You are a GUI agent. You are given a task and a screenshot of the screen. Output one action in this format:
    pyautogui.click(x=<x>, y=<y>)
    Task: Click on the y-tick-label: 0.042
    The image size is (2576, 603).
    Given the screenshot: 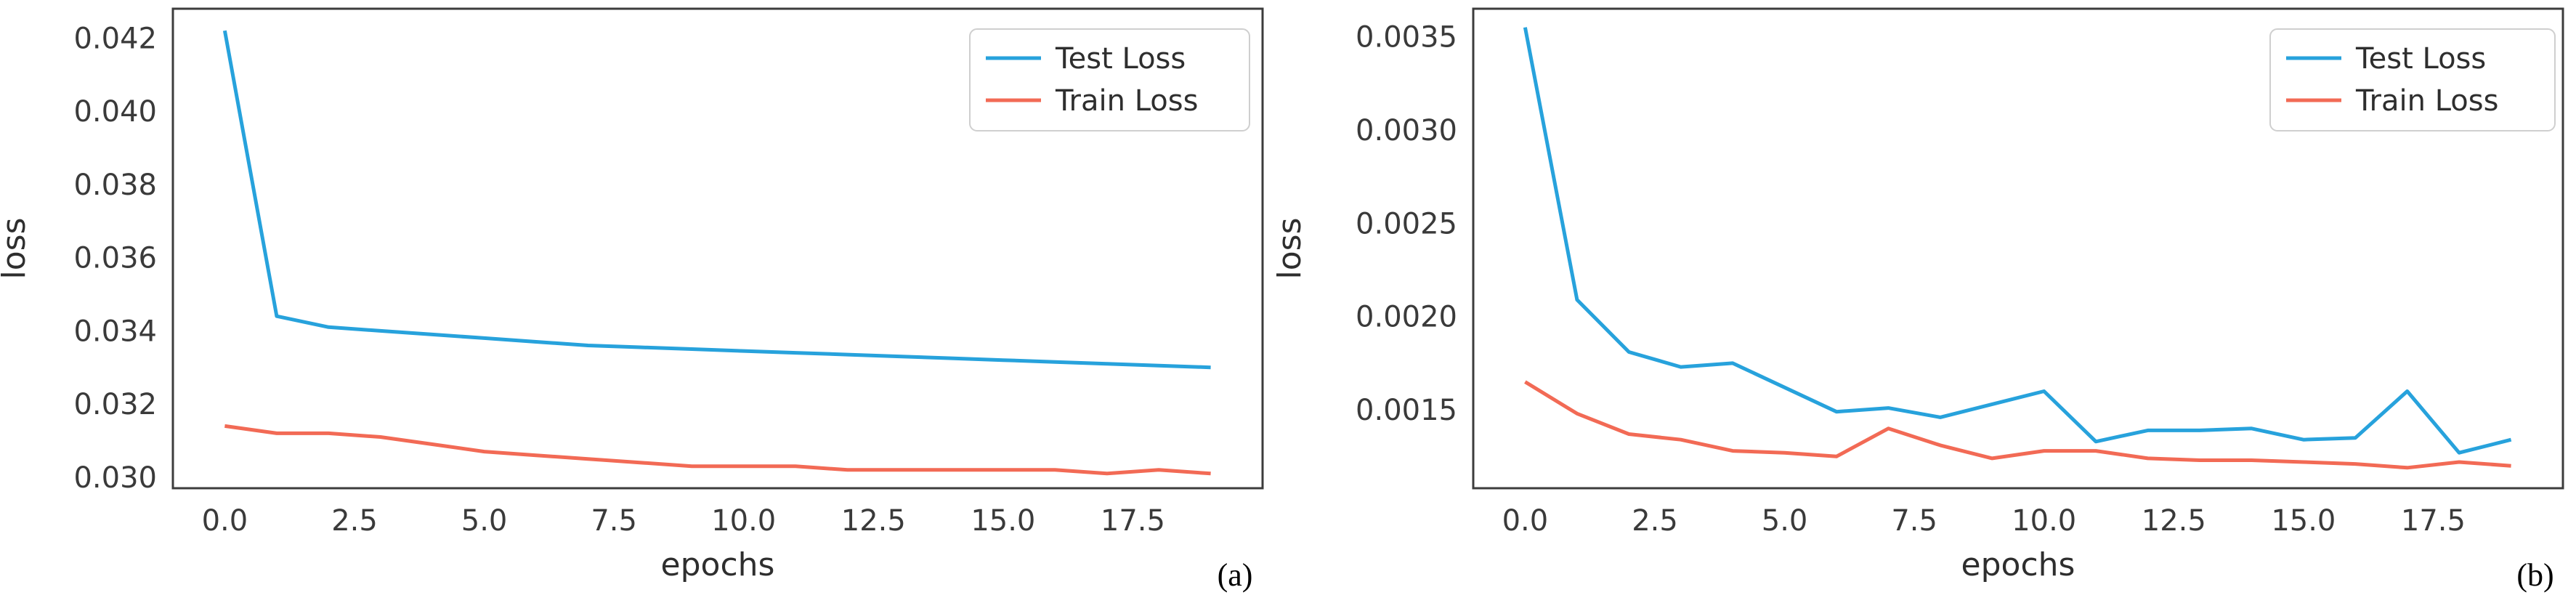 What is the action you would take?
    pyautogui.click(x=115, y=38)
    